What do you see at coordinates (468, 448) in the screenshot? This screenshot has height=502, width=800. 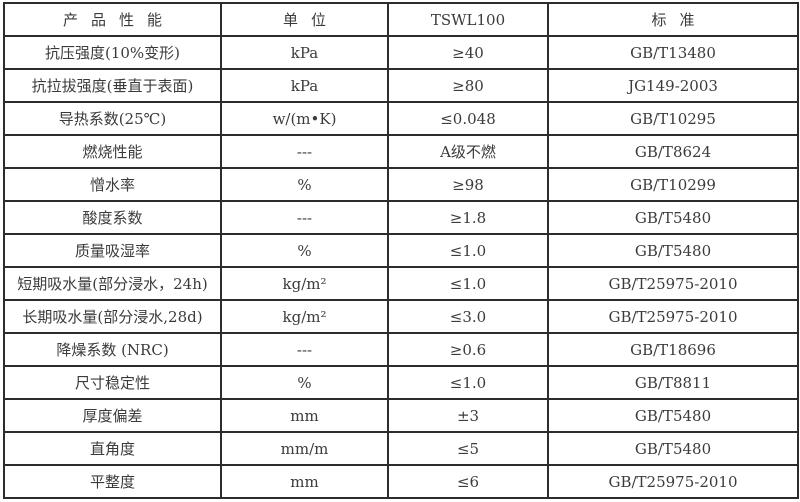 I see `cell-value: ≤5` at bounding box center [468, 448].